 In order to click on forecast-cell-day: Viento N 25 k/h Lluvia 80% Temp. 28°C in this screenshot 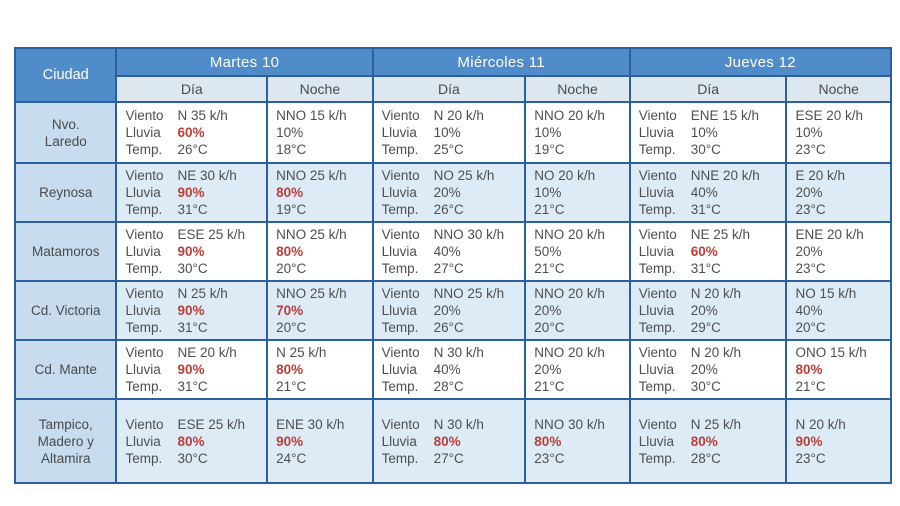, I will do `click(708, 441)`.